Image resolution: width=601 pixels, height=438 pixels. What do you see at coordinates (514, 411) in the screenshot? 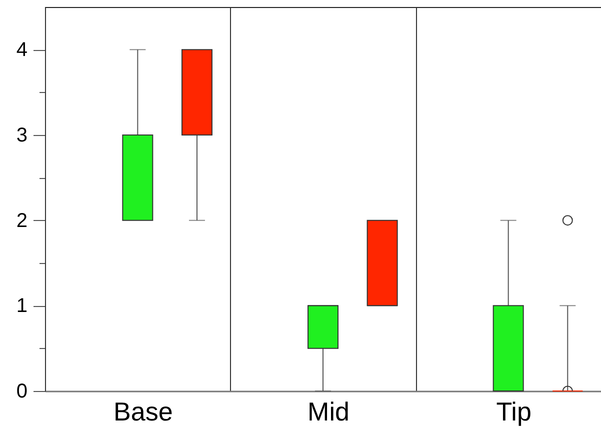
I see `x-tick-label: Tip` at bounding box center [514, 411].